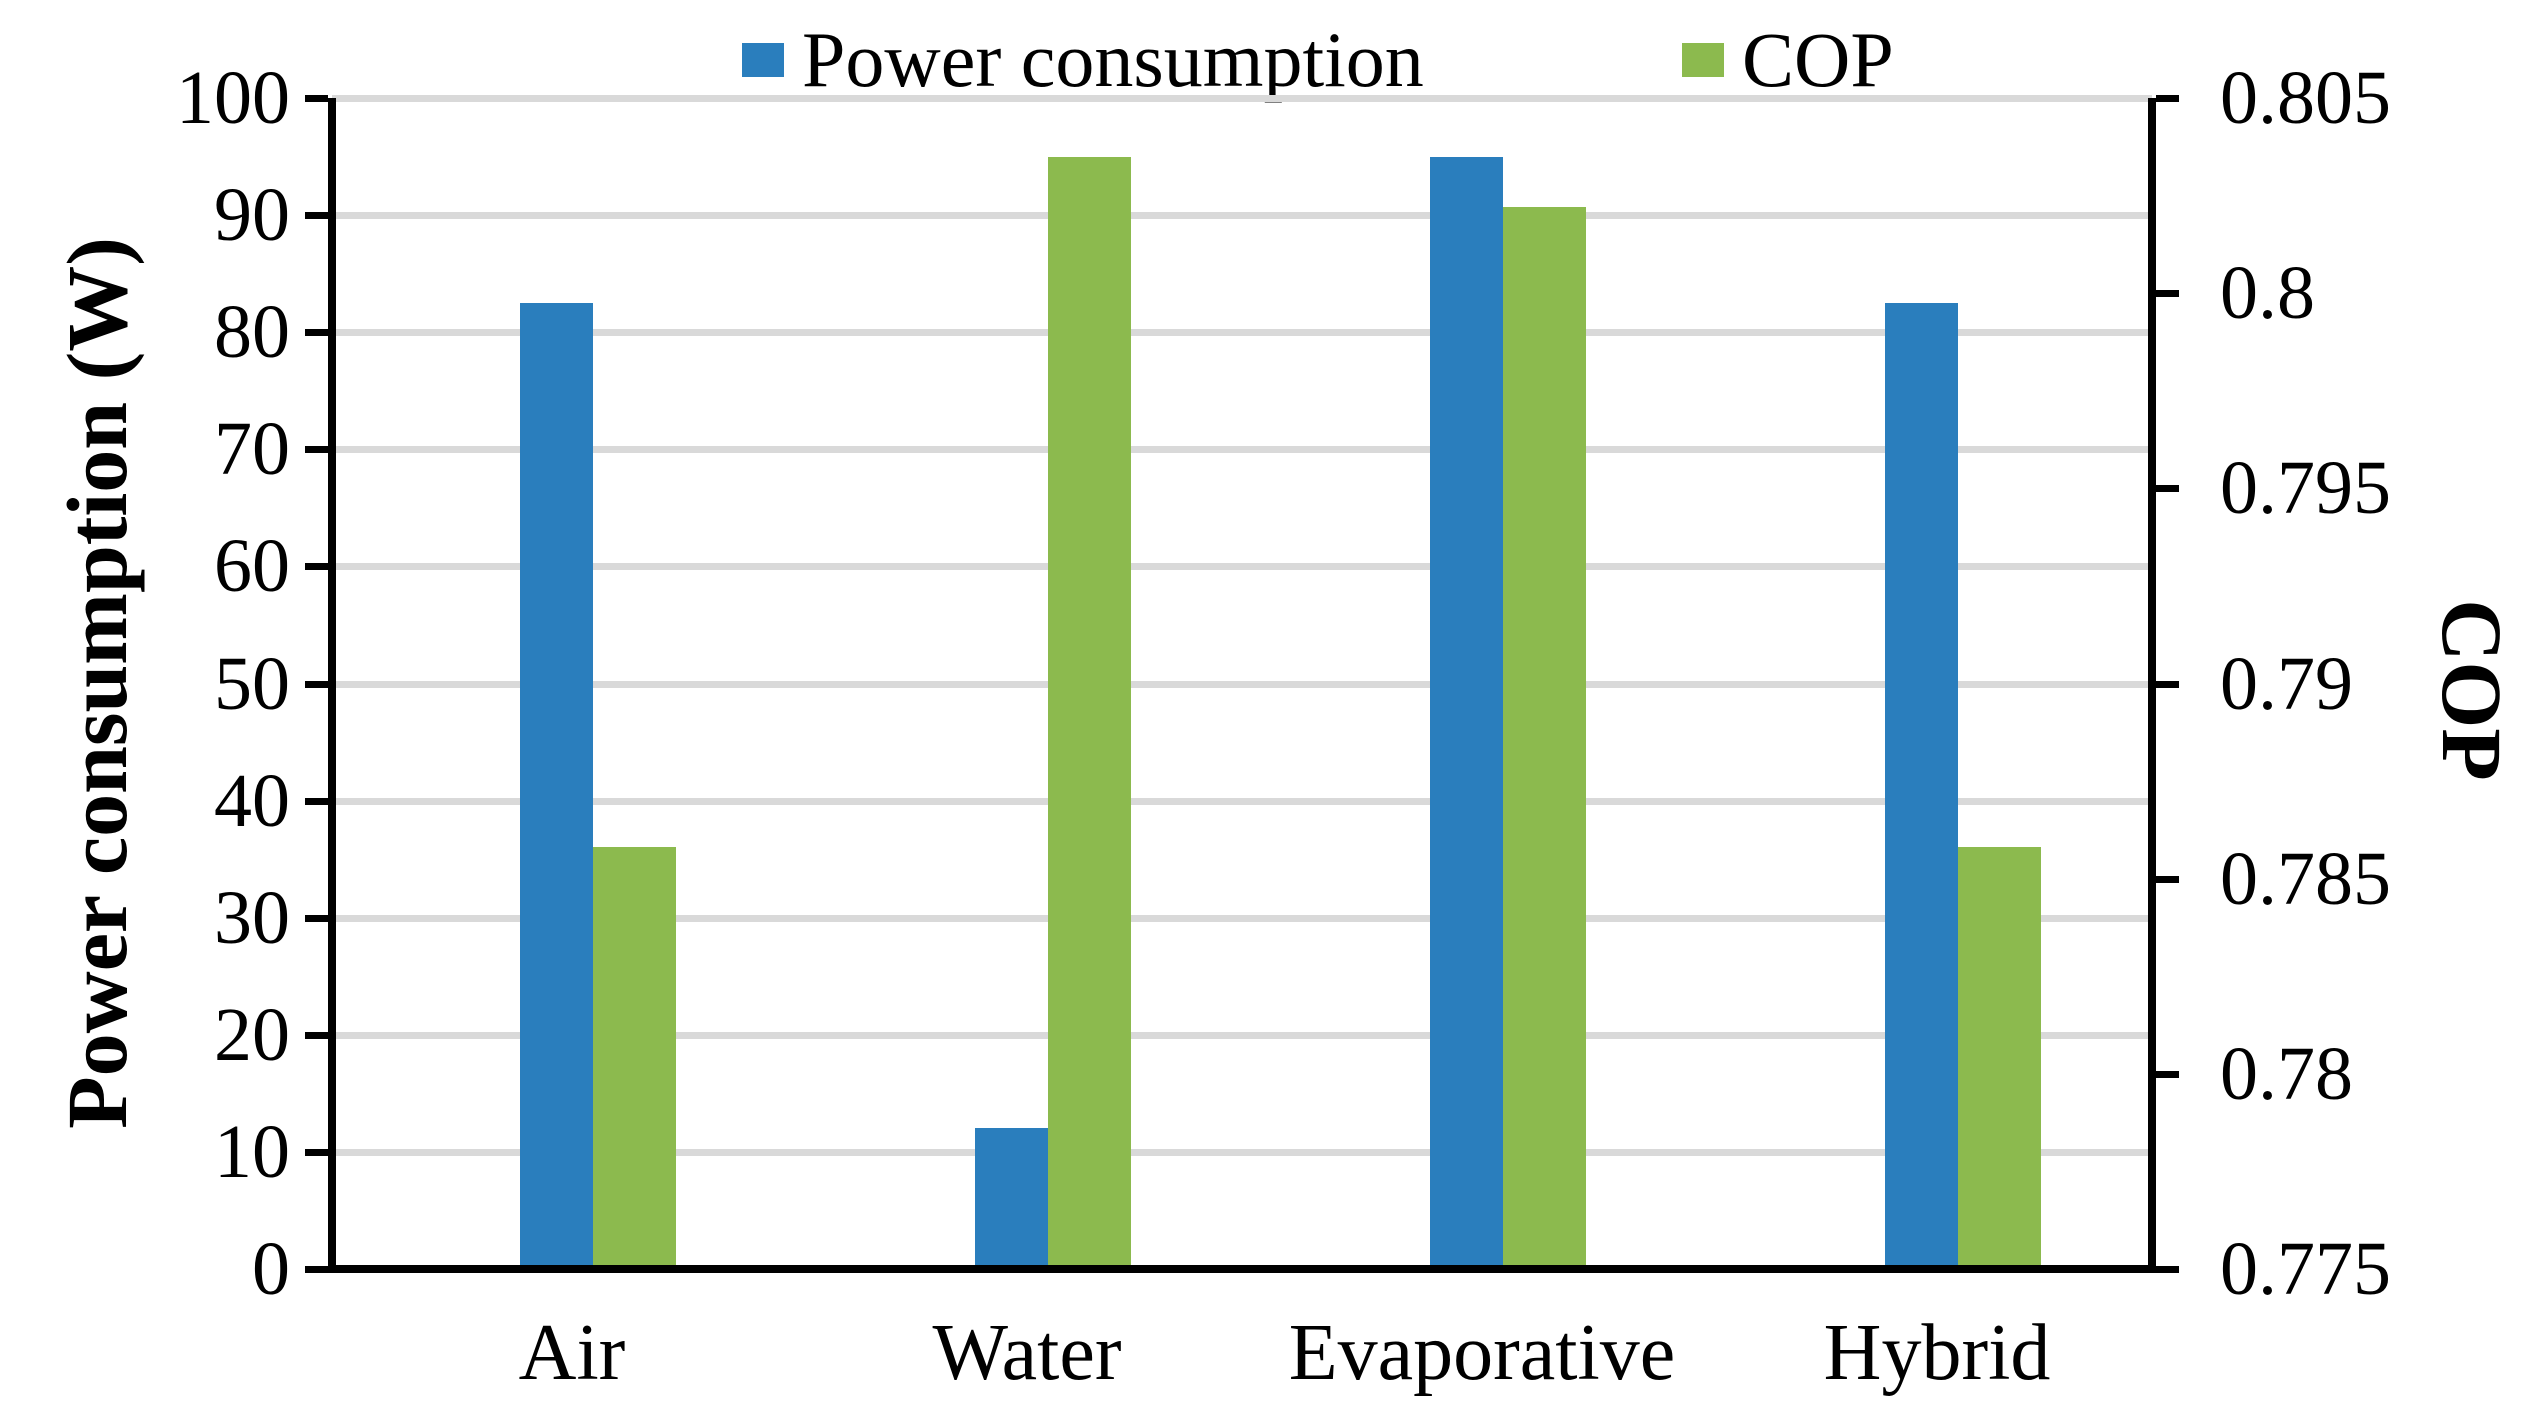 The height and width of the screenshot is (1426, 2527). What do you see at coordinates (252, 684) in the screenshot?
I see `y-left-tick-label: 50` at bounding box center [252, 684].